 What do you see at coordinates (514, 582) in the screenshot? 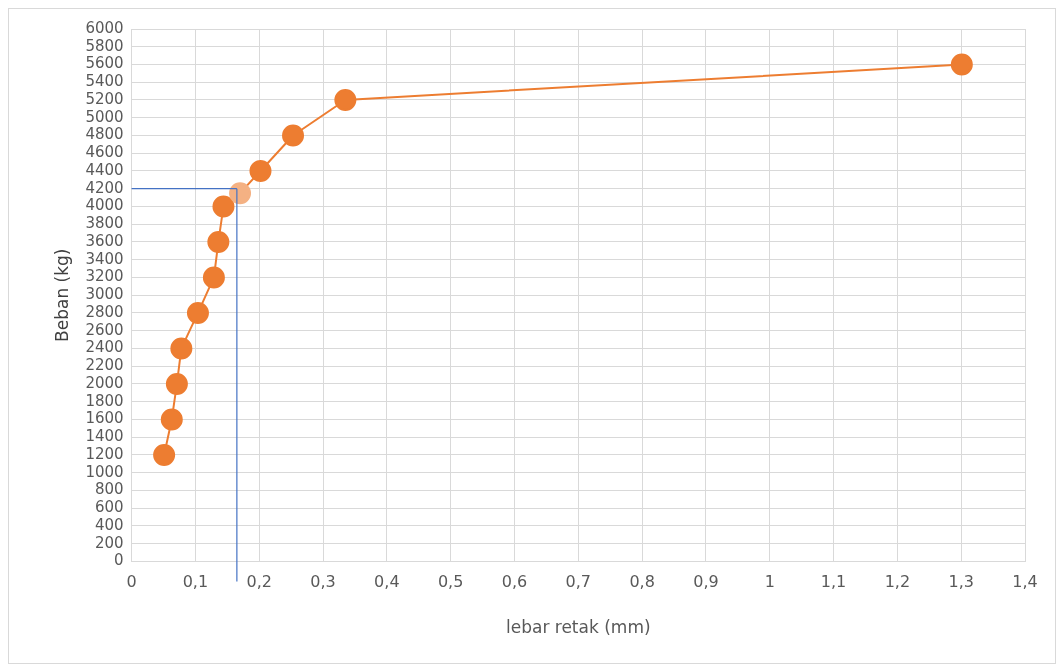
I see `x-tick-label: 0,6` at bounding box center [514, 582].